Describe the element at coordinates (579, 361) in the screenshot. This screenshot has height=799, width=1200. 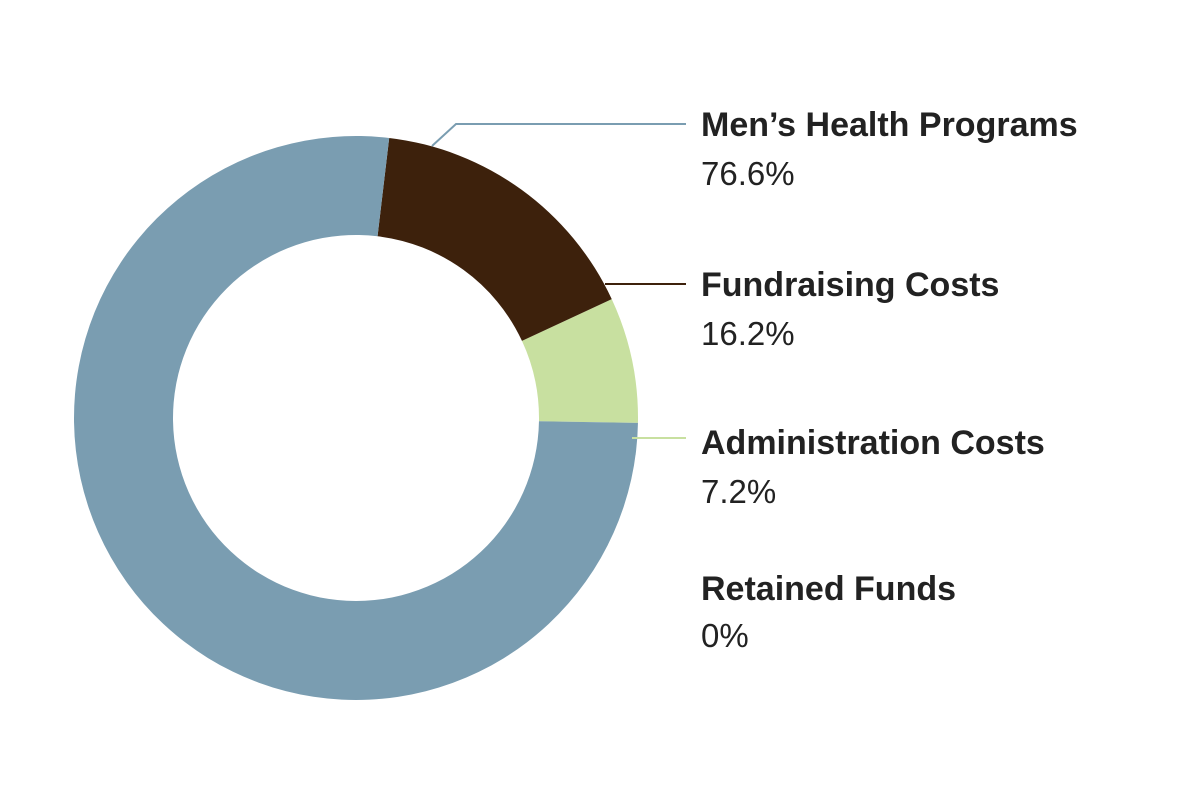
I see `slice-administration-costs` at that location.